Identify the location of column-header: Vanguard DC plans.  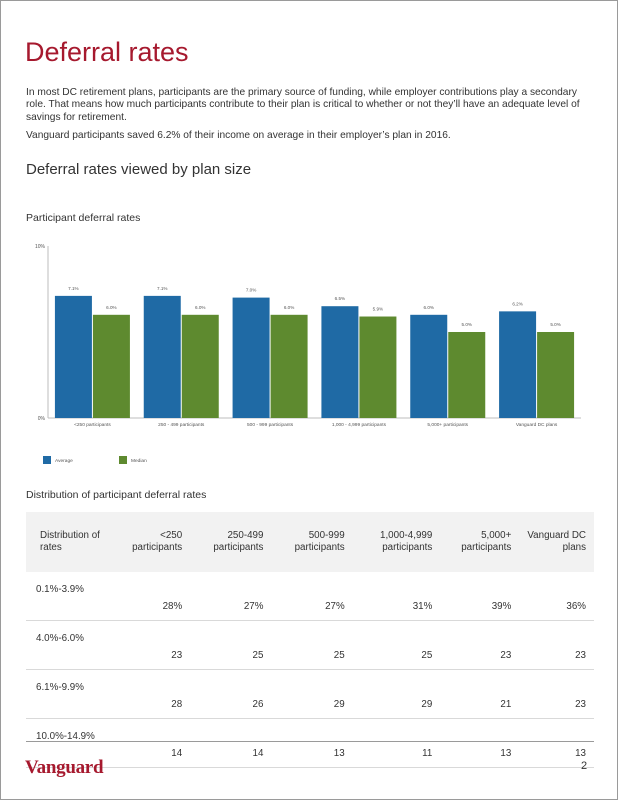
(556, 542).